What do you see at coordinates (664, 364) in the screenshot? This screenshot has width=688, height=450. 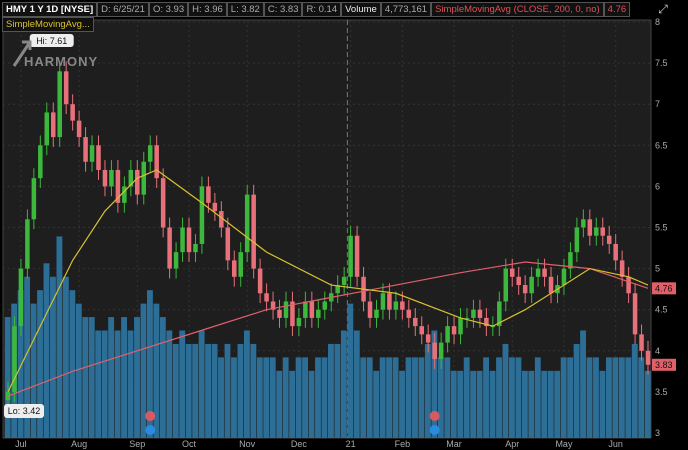 I see `close-last-label-bg` at bounding box center [664, 364].